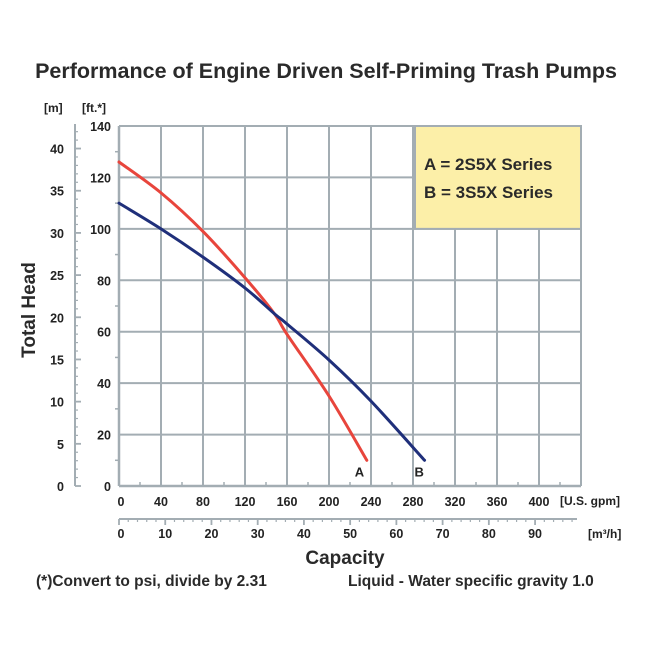 The image size is (650, 650). What do you see at coordinates (94, 108) in the screenshot?
I see `y-axis-ft-unit: [ft.*]` at bounding box center [94, 108].